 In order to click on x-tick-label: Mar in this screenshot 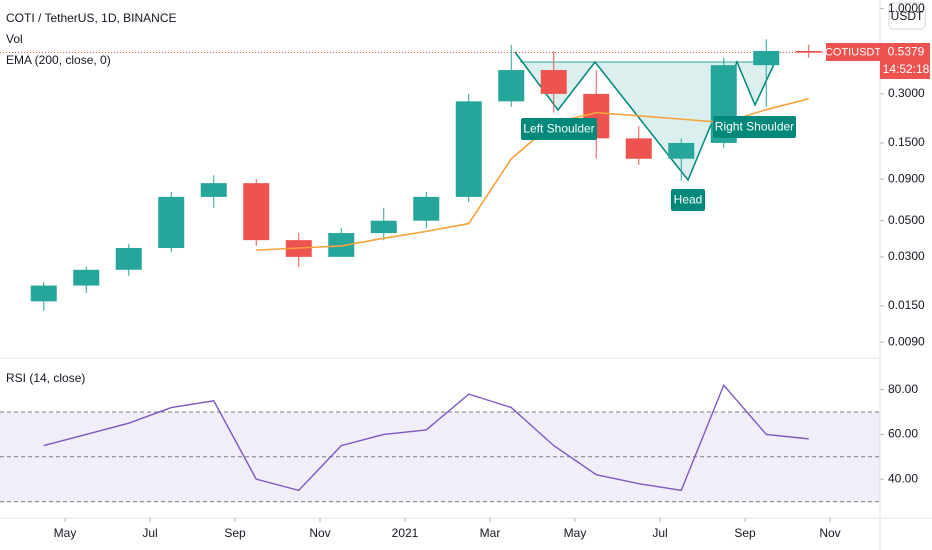, I will do `click(490, 533)`.